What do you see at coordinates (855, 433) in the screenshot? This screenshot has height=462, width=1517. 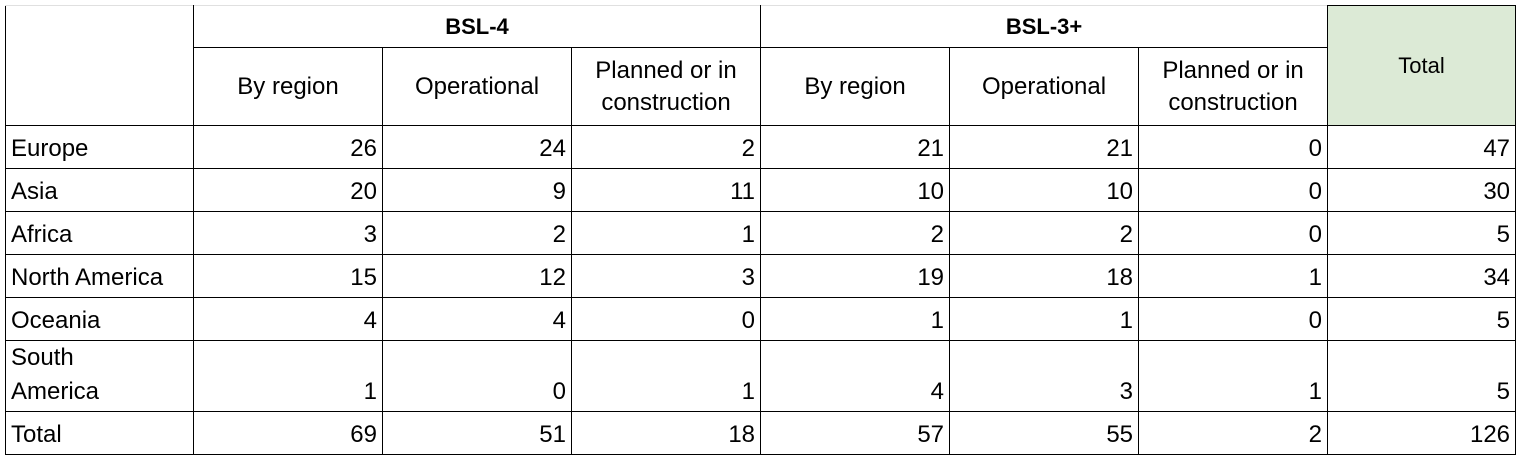 I see `cell-value: 57` at bounding box center [855, 433].